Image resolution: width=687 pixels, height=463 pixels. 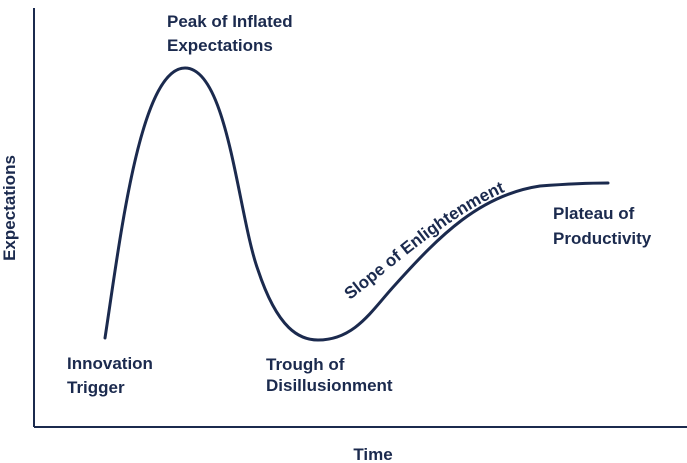 What do you see at coordinates (9, 208) in the screenshot?
I see `y-axis-title: Expectations` at bounding box center [9, 208].